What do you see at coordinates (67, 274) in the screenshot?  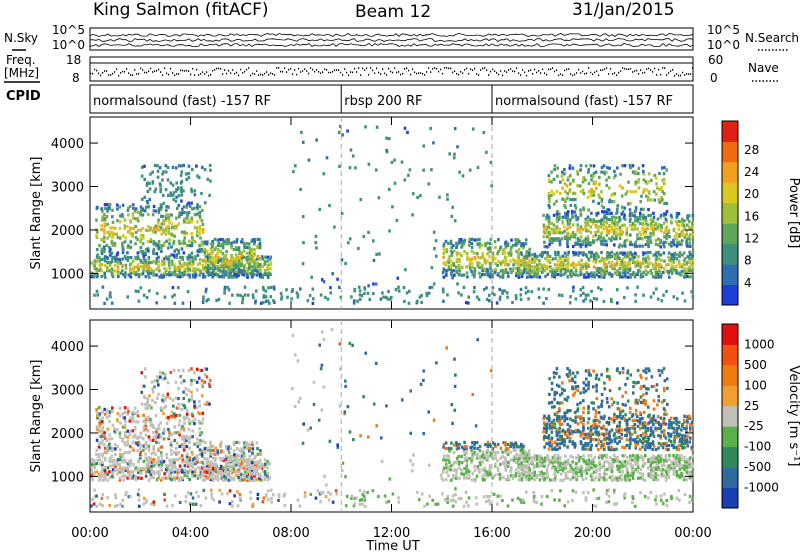 I see `y-tick-label: 1000` at bounding box center [67, 274].